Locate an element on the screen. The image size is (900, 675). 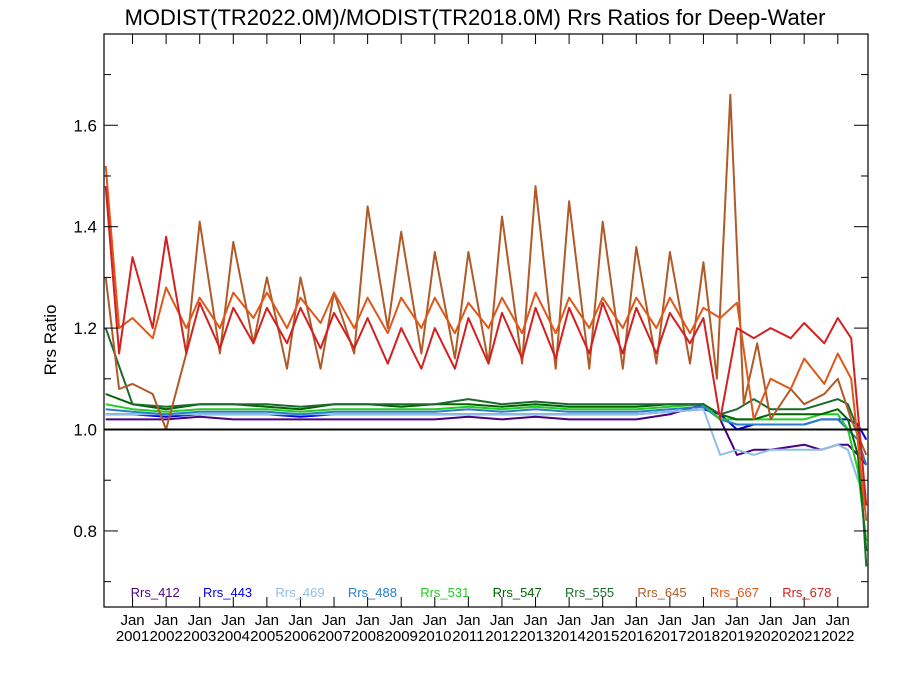
legend-item-rrs_488: Rrs_488 is located at coordinates (372, 592).